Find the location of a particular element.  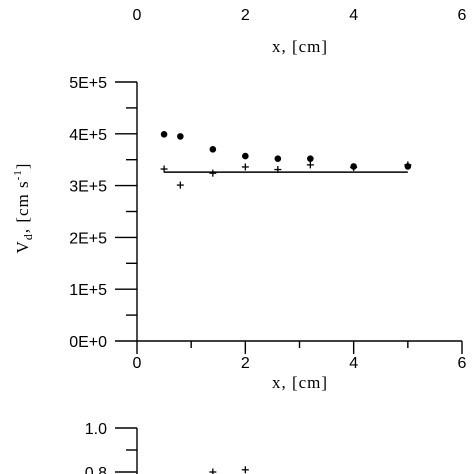

y-title-rest: , [cm s is located at coordinates (22, 206).